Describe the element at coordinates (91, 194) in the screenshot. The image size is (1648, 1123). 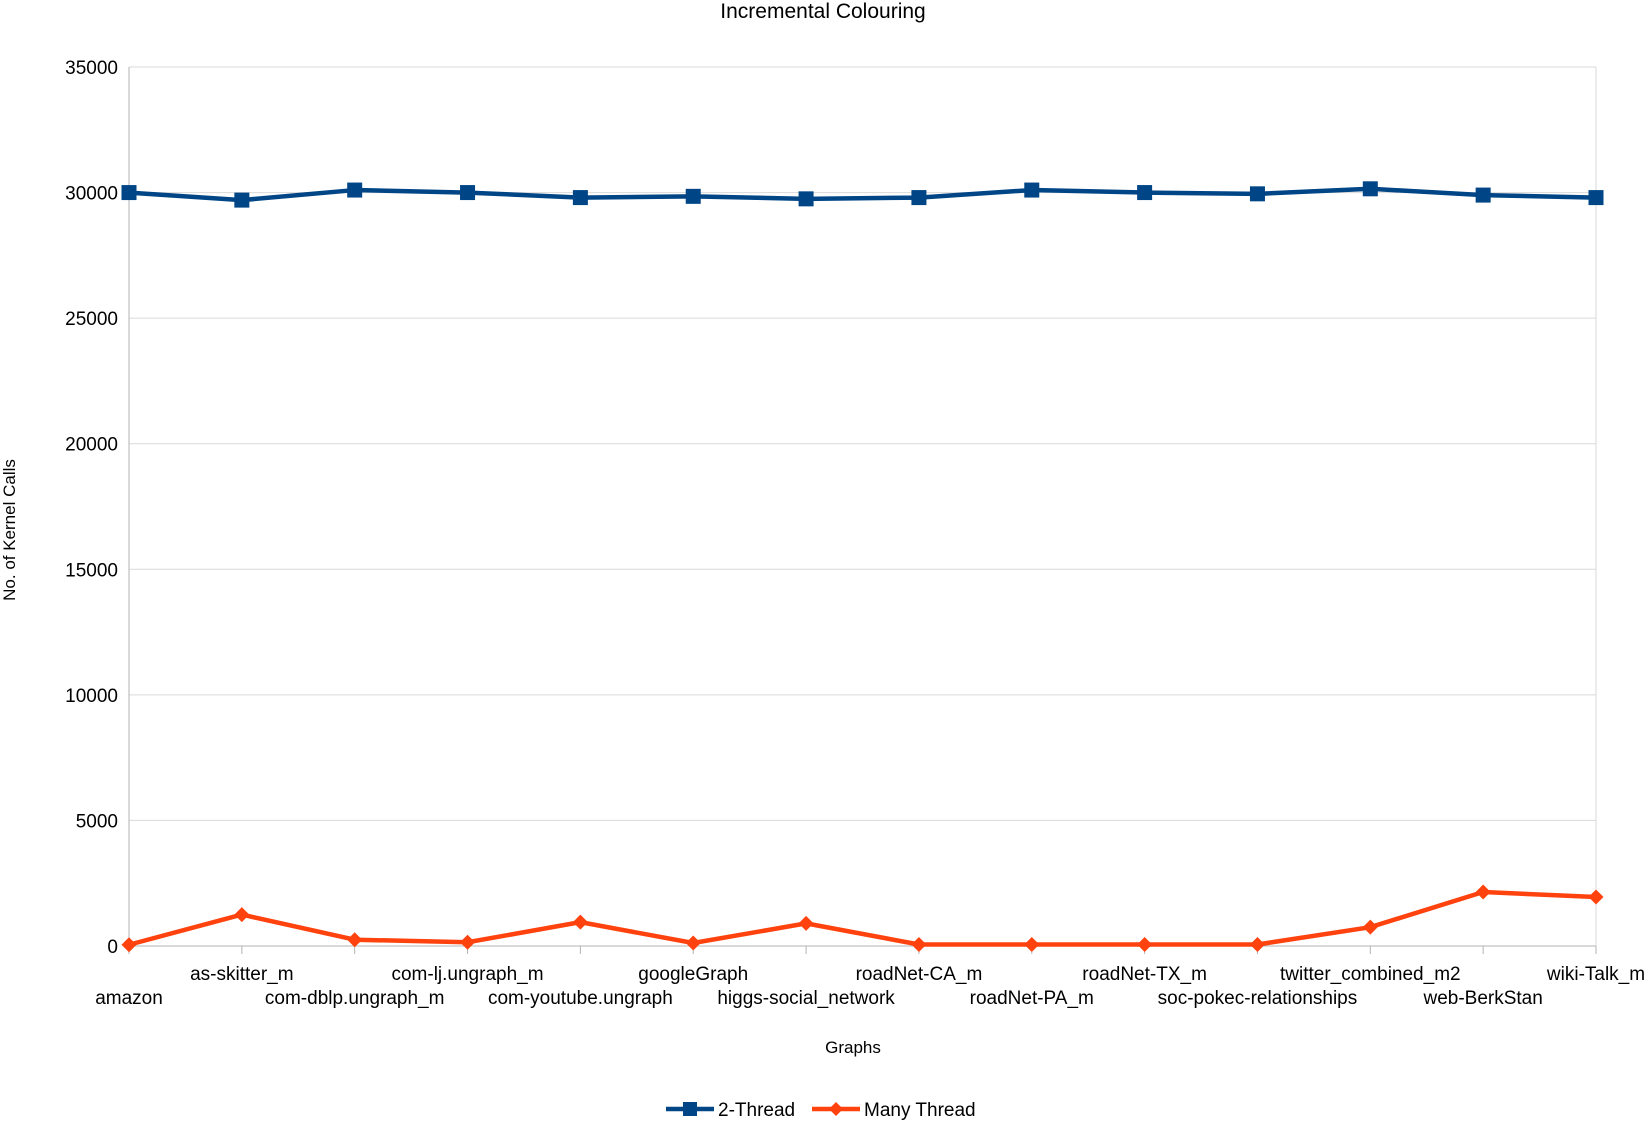
I see `y-tick-label: 30000` at that location.